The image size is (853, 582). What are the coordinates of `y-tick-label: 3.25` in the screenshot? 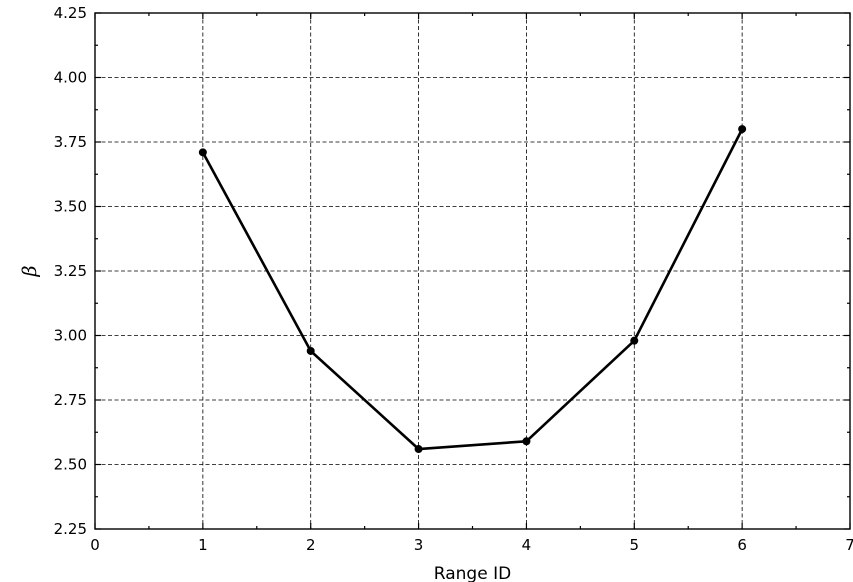 It's located at (70, 271).